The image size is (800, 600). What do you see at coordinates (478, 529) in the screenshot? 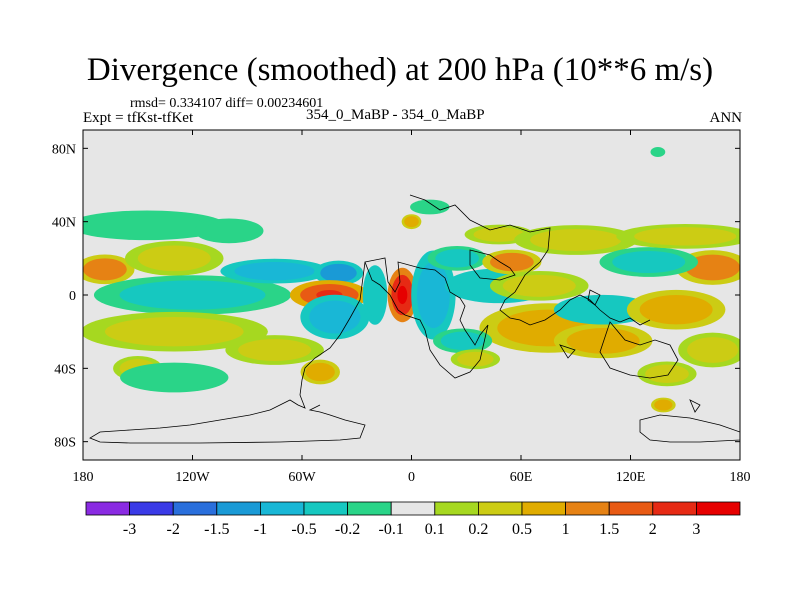
I see `colorbar-label: 0.2` at bounding box center [478, 529].